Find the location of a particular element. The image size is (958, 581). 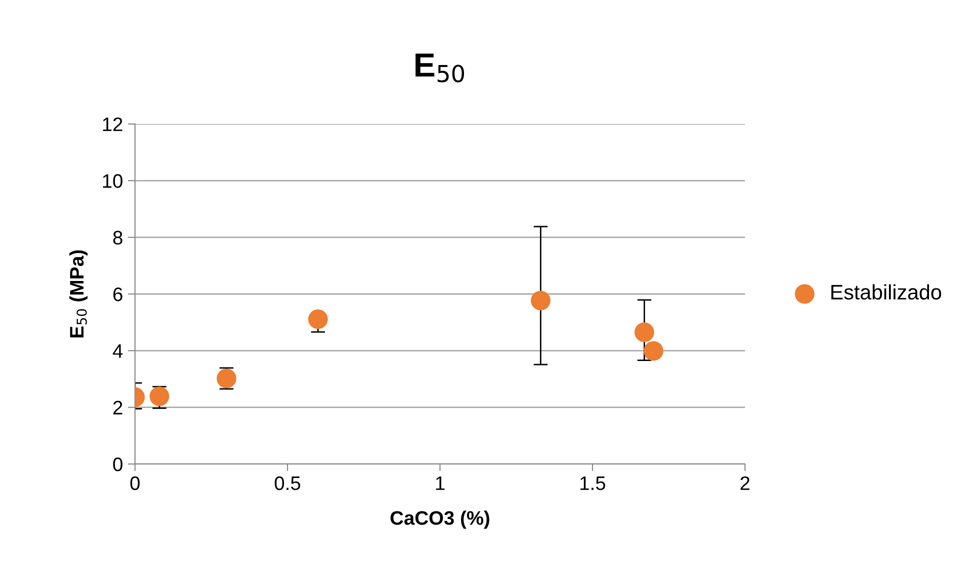

x-axis-title: CaCO3 (%) is located at coordinates (440, 519).